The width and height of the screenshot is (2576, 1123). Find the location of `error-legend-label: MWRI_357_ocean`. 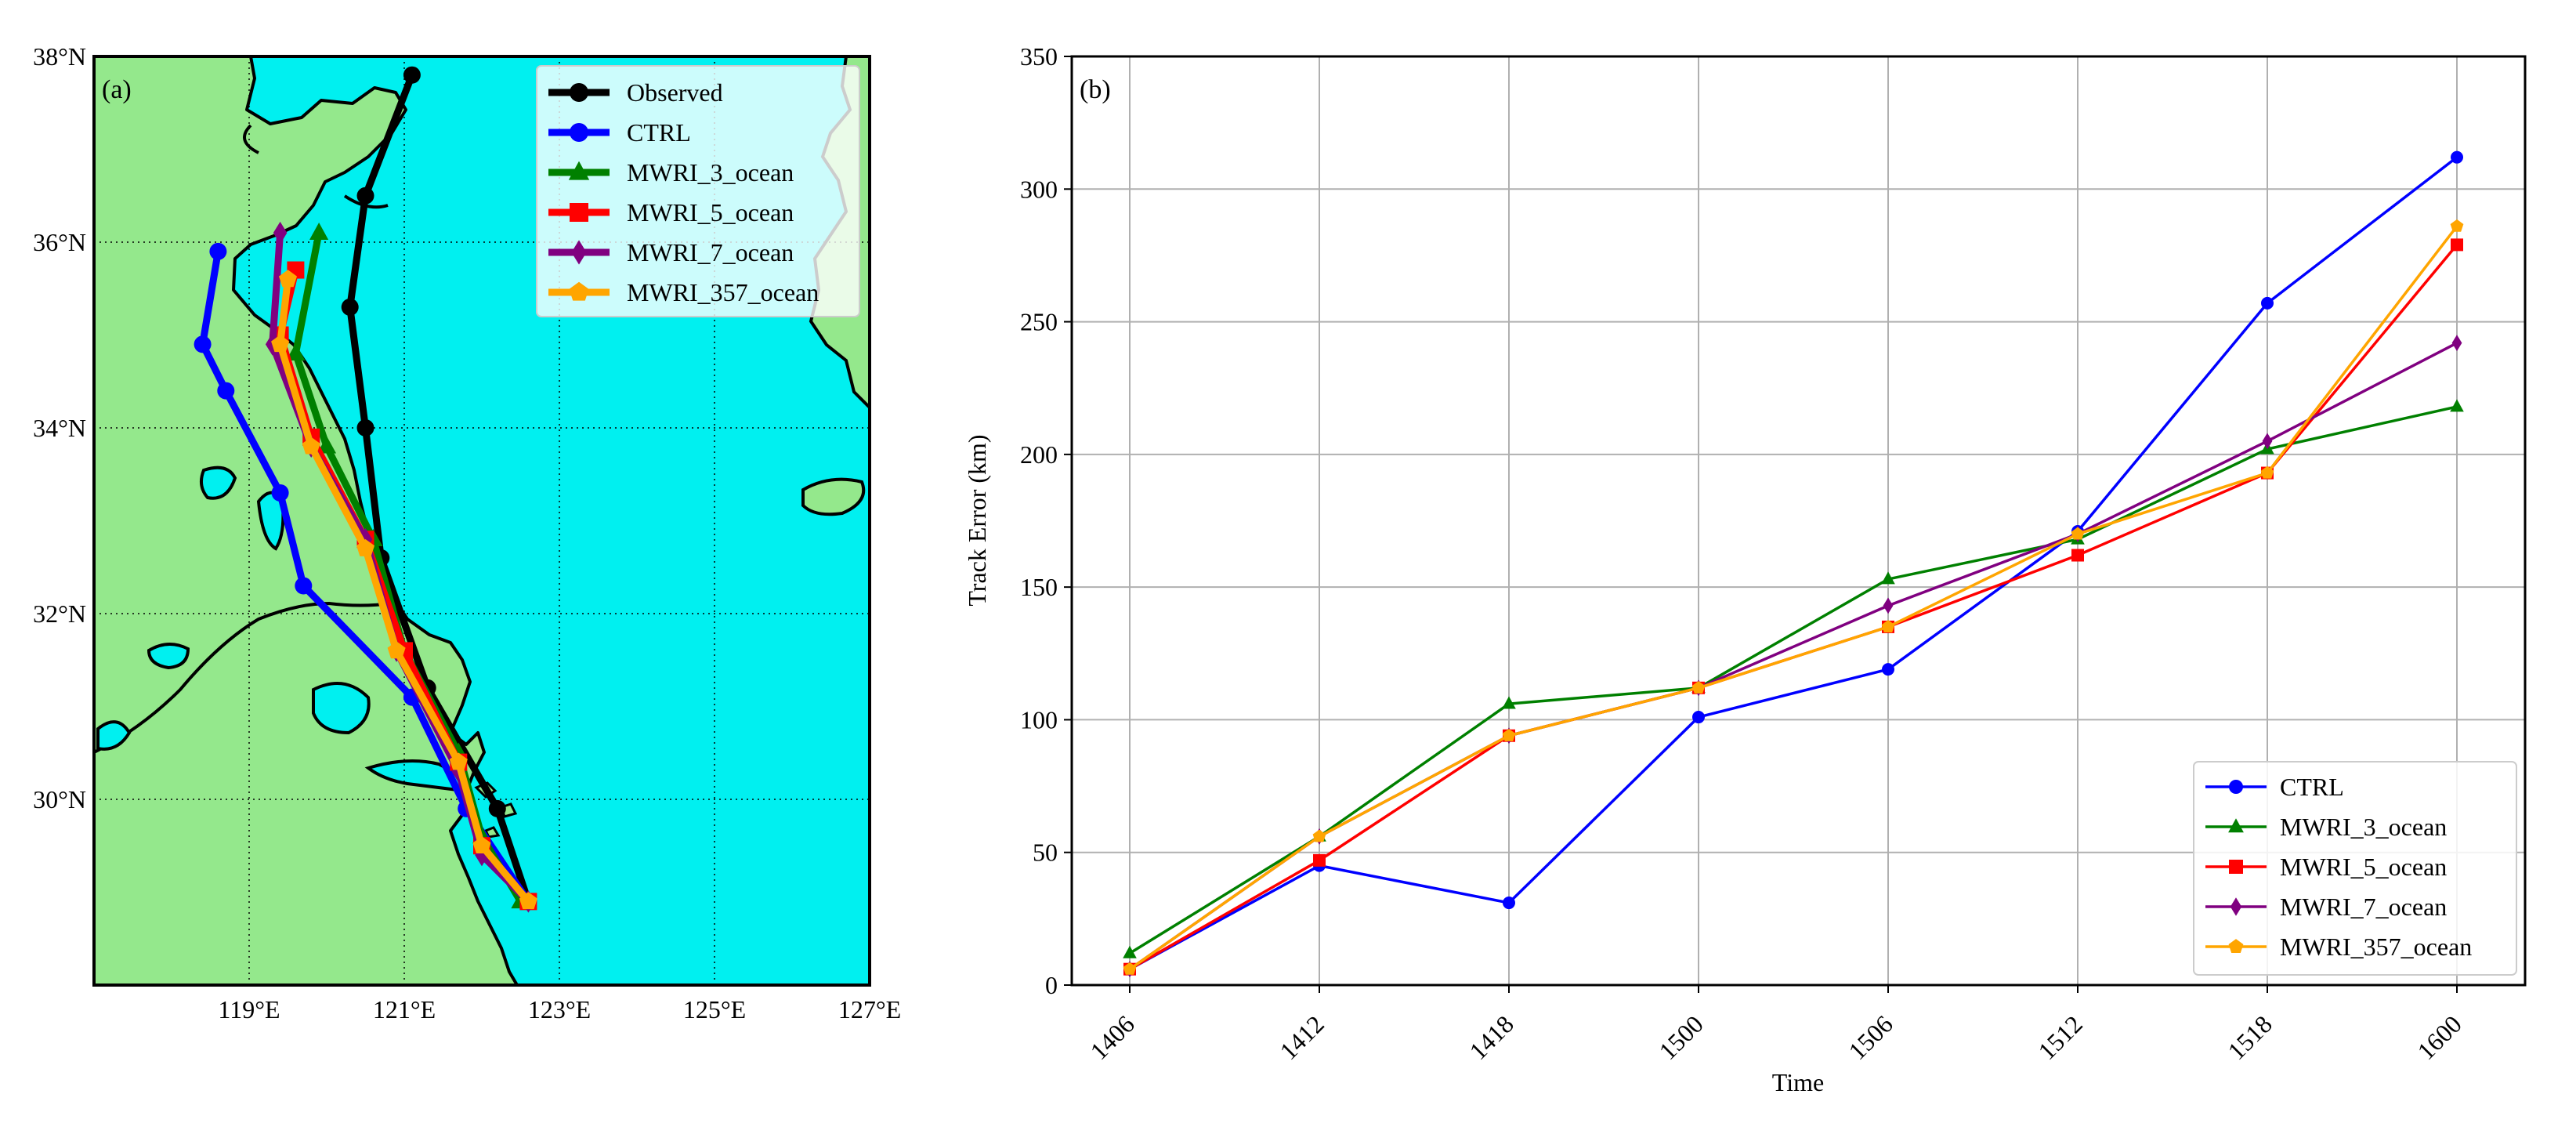

error-legend-label: MWRI_357_ocean is located at coordinates (2376, 947).